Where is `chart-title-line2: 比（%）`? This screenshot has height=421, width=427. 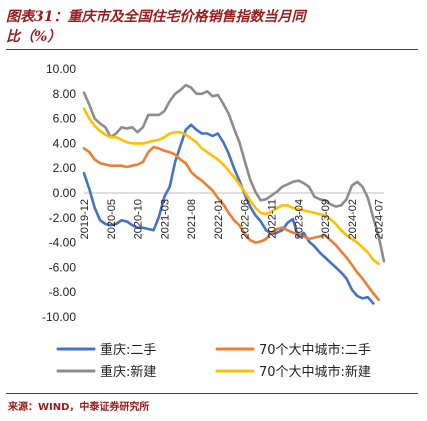 chart-title-line2: 比（%） is located at coordinates (34, 37).